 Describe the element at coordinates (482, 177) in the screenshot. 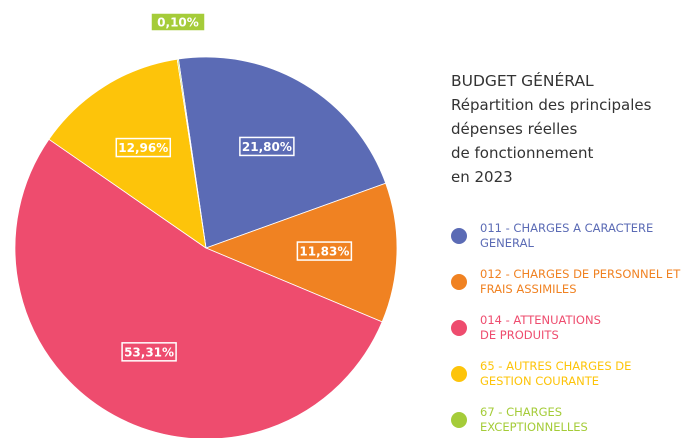

I see `chart-subtitle: en 2023` at that location.